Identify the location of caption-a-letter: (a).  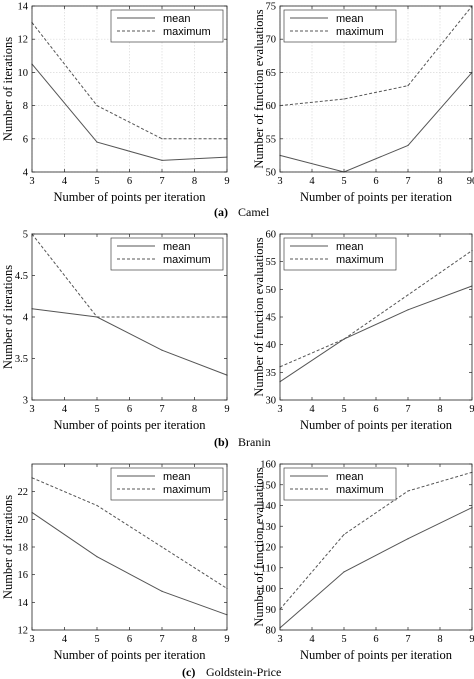
(221, 212).